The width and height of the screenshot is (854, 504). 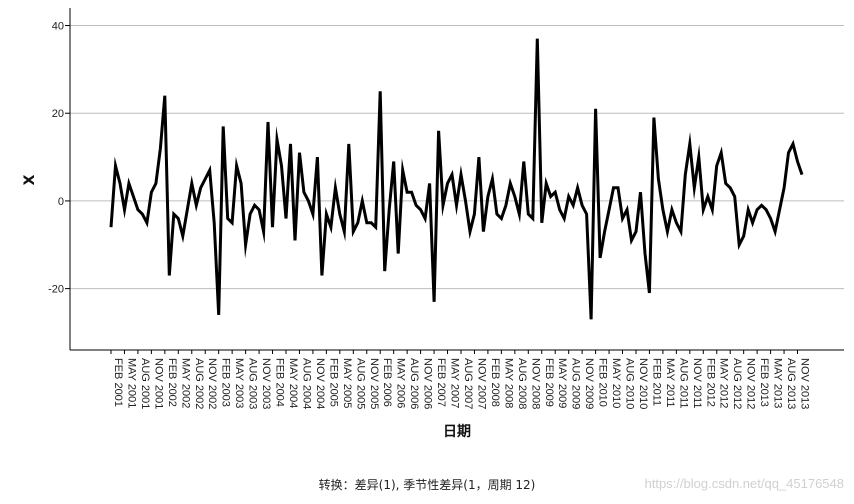 I want to click on x-tick-label: MAY 2003, so click(x=239, y=383).